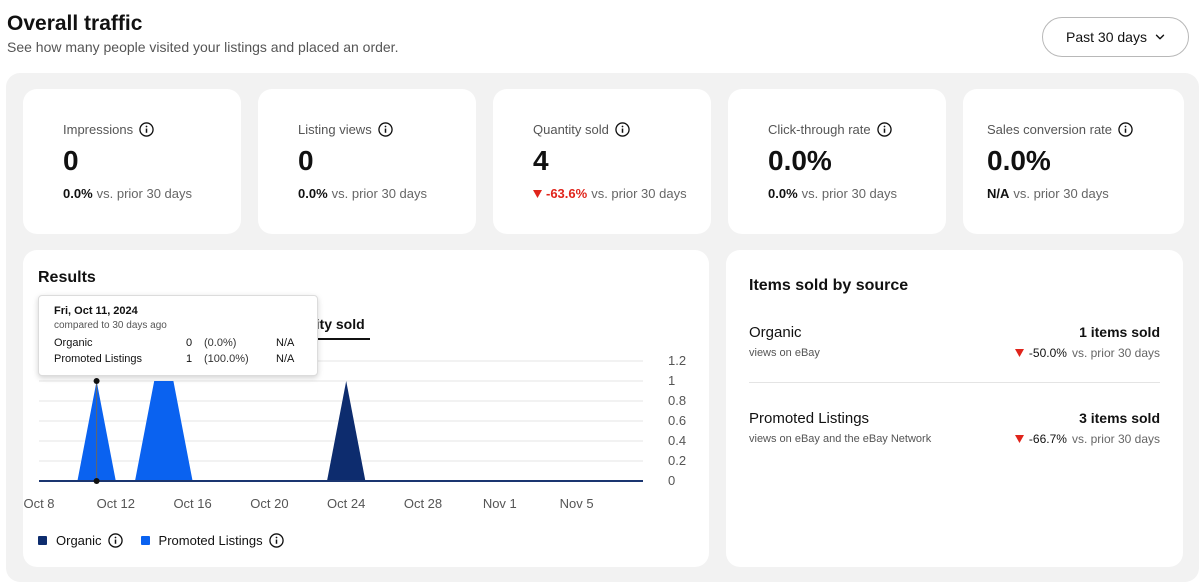  Describe the element at coordinates (145, 540) in the screenshot. I see `legend-swatch-promoted-listings` at that location.